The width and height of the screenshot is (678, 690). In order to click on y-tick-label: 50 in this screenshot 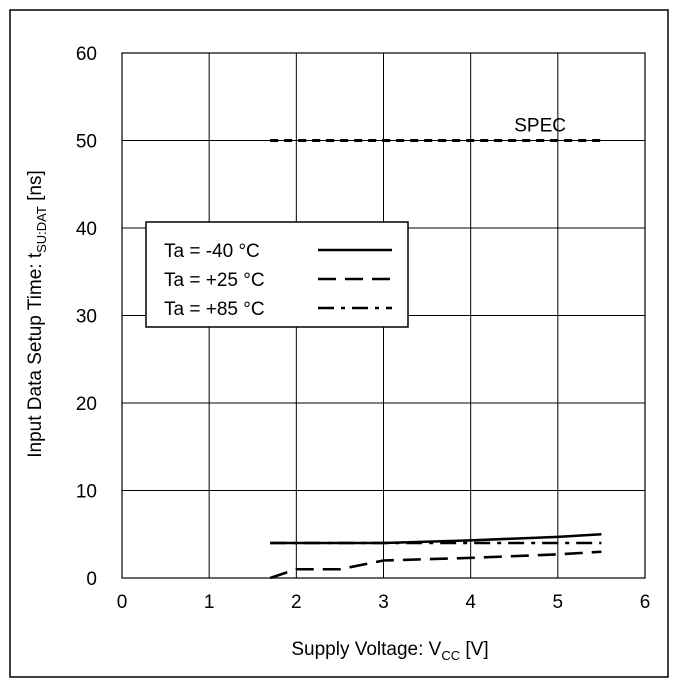, I will do `click(86, 142)`.